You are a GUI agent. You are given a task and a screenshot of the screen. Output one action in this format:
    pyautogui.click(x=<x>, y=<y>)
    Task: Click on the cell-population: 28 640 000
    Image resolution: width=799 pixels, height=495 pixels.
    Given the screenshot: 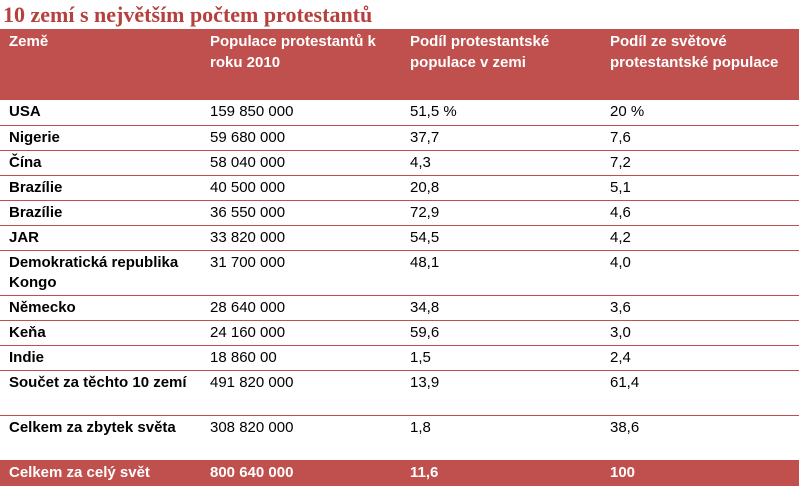 What is the action you would take?
    pyautogui.click(x=301, y=308)
    